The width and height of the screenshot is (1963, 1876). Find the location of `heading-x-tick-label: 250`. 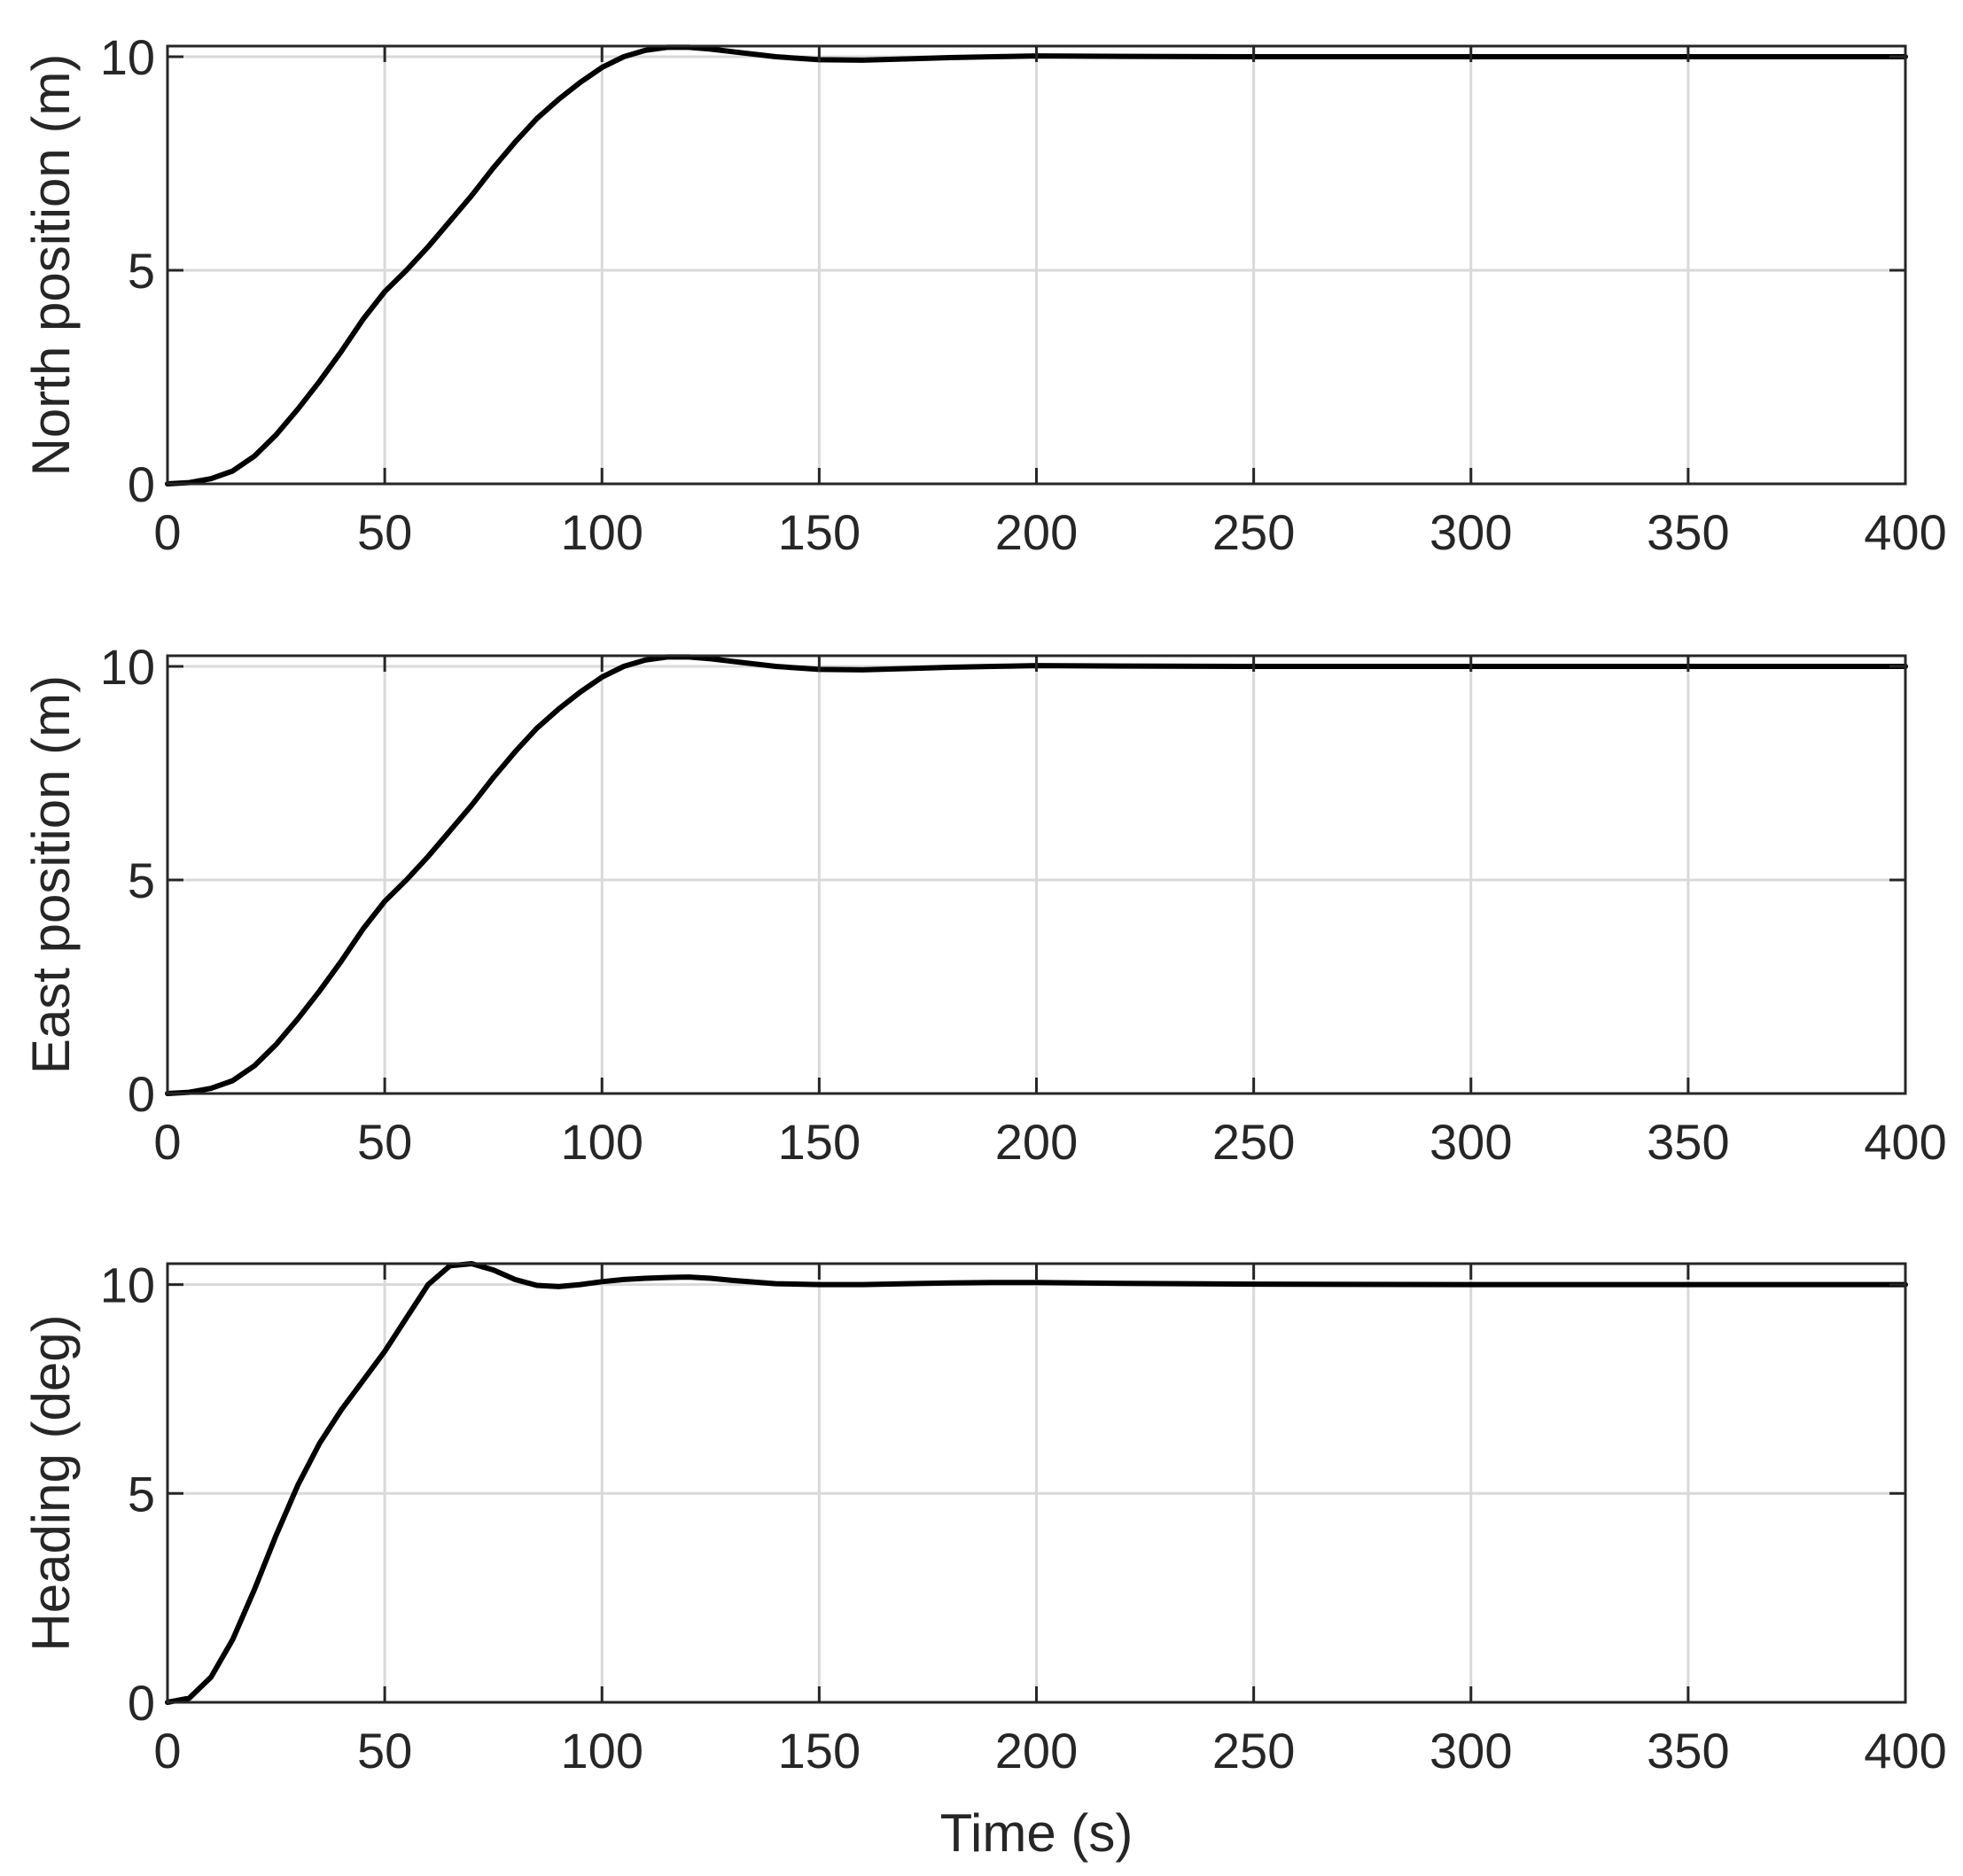

heading-x-tick-label: 250 is located at coordinates (1253, 1751).